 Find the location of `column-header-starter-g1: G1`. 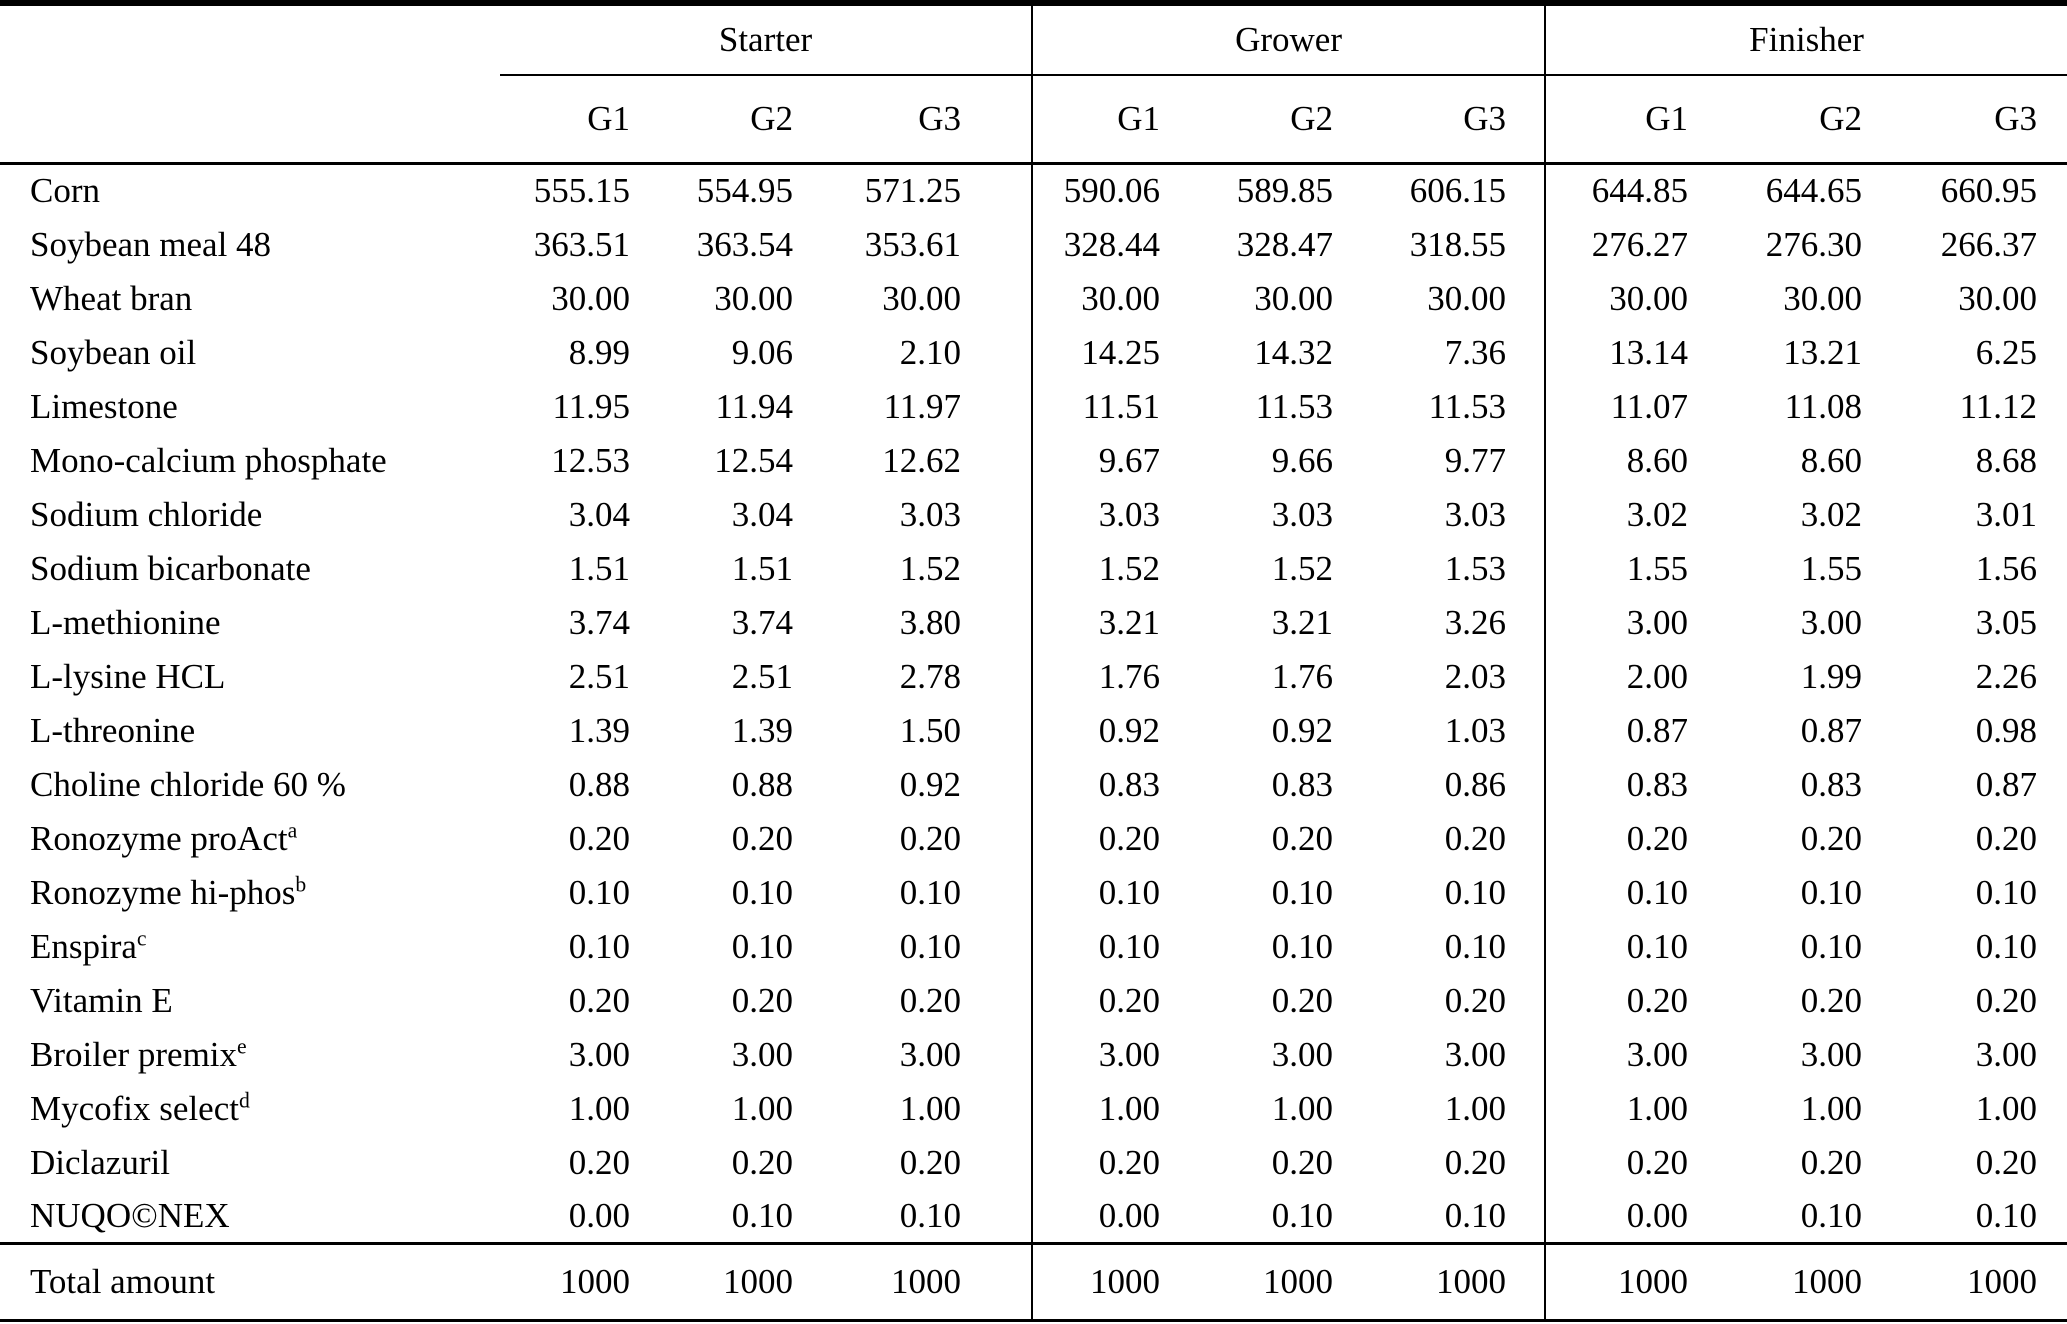

column-header-starter-g1: G1 is located at coordinates (581, 120).